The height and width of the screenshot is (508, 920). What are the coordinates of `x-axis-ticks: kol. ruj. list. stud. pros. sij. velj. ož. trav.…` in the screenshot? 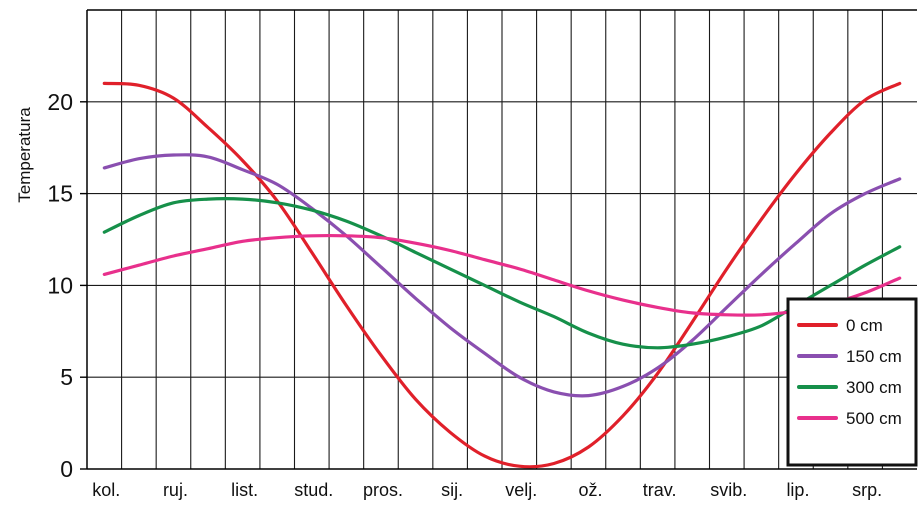 It's located at (487, 490).